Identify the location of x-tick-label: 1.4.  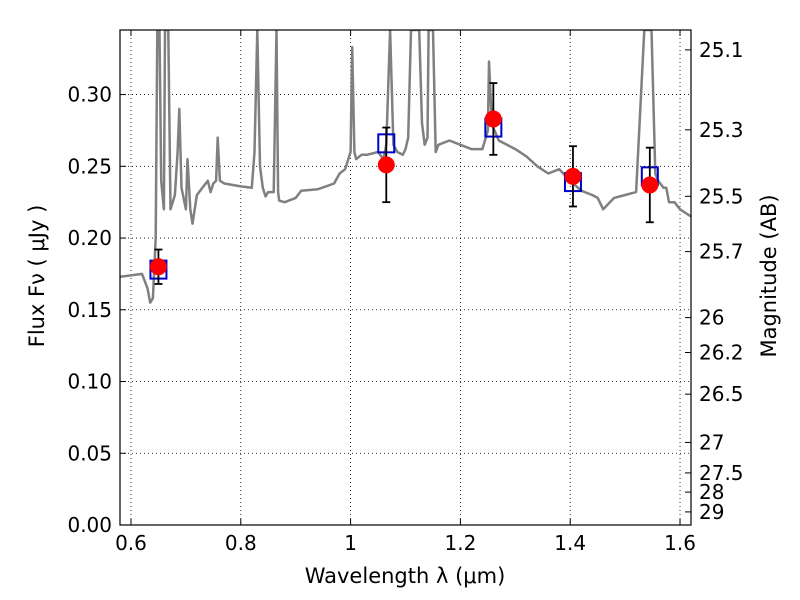
(570, 543).